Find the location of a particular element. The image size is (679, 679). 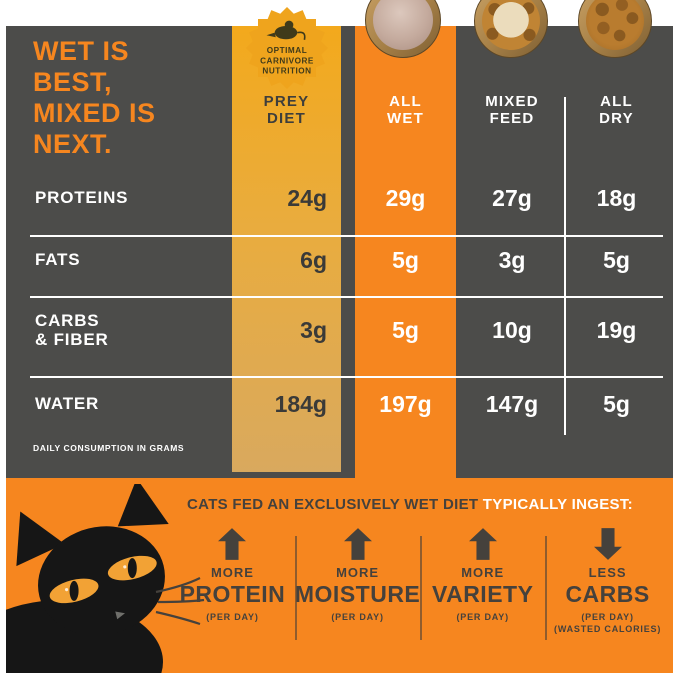

tagline-line: MIXED IS is located at coordinates (94, 113).